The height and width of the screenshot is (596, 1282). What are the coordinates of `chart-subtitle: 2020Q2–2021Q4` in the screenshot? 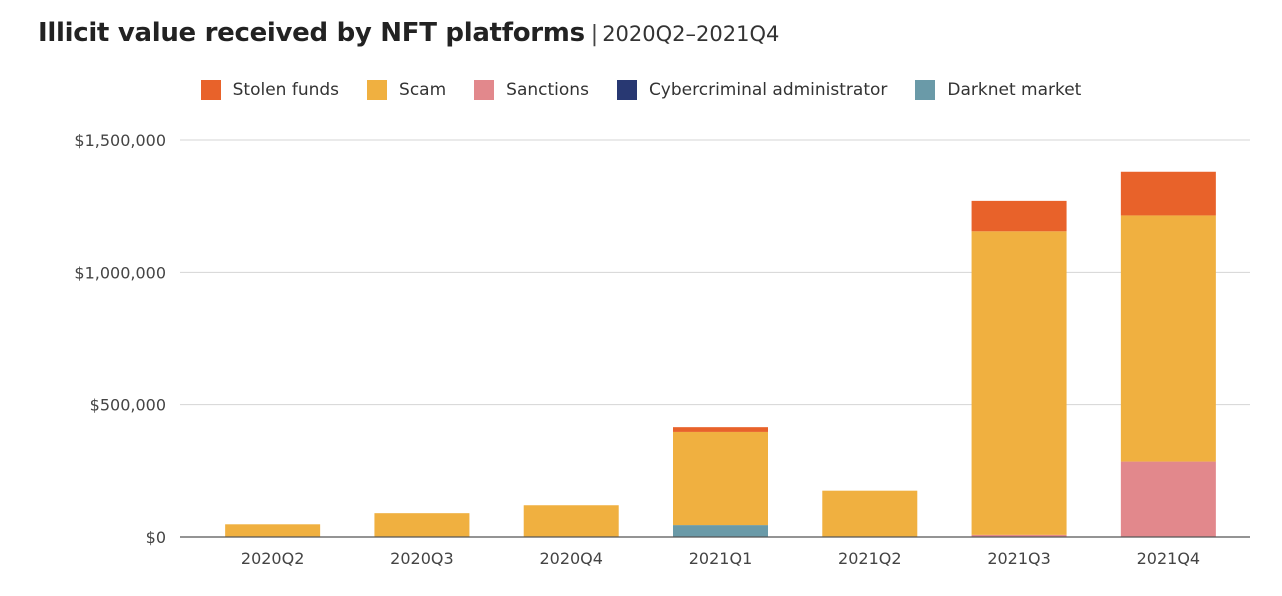 It's located at (691, 34).